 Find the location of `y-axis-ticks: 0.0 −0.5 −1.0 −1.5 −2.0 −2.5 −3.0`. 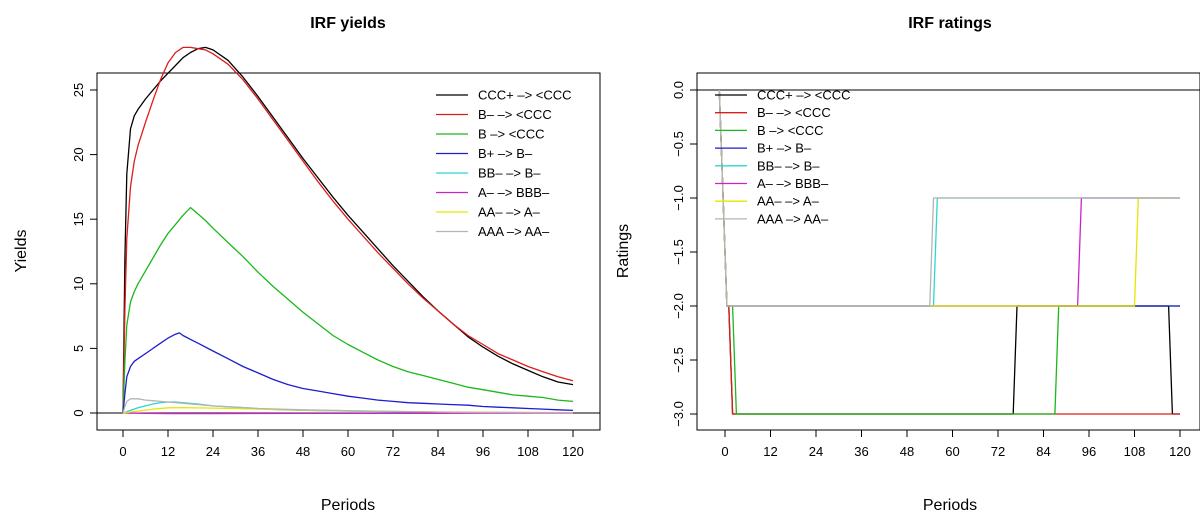

y-axis-ticks: 0.0 −0.5 −1.0 −1.5 −2.0 −2.5 −3.0 is located at coordinates (684, 254).